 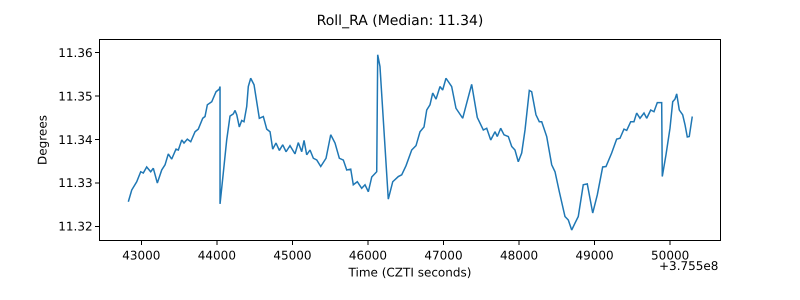 I want to click on chart-title: Roll_RA (Median: 11.34), so click(x=400, y=20).